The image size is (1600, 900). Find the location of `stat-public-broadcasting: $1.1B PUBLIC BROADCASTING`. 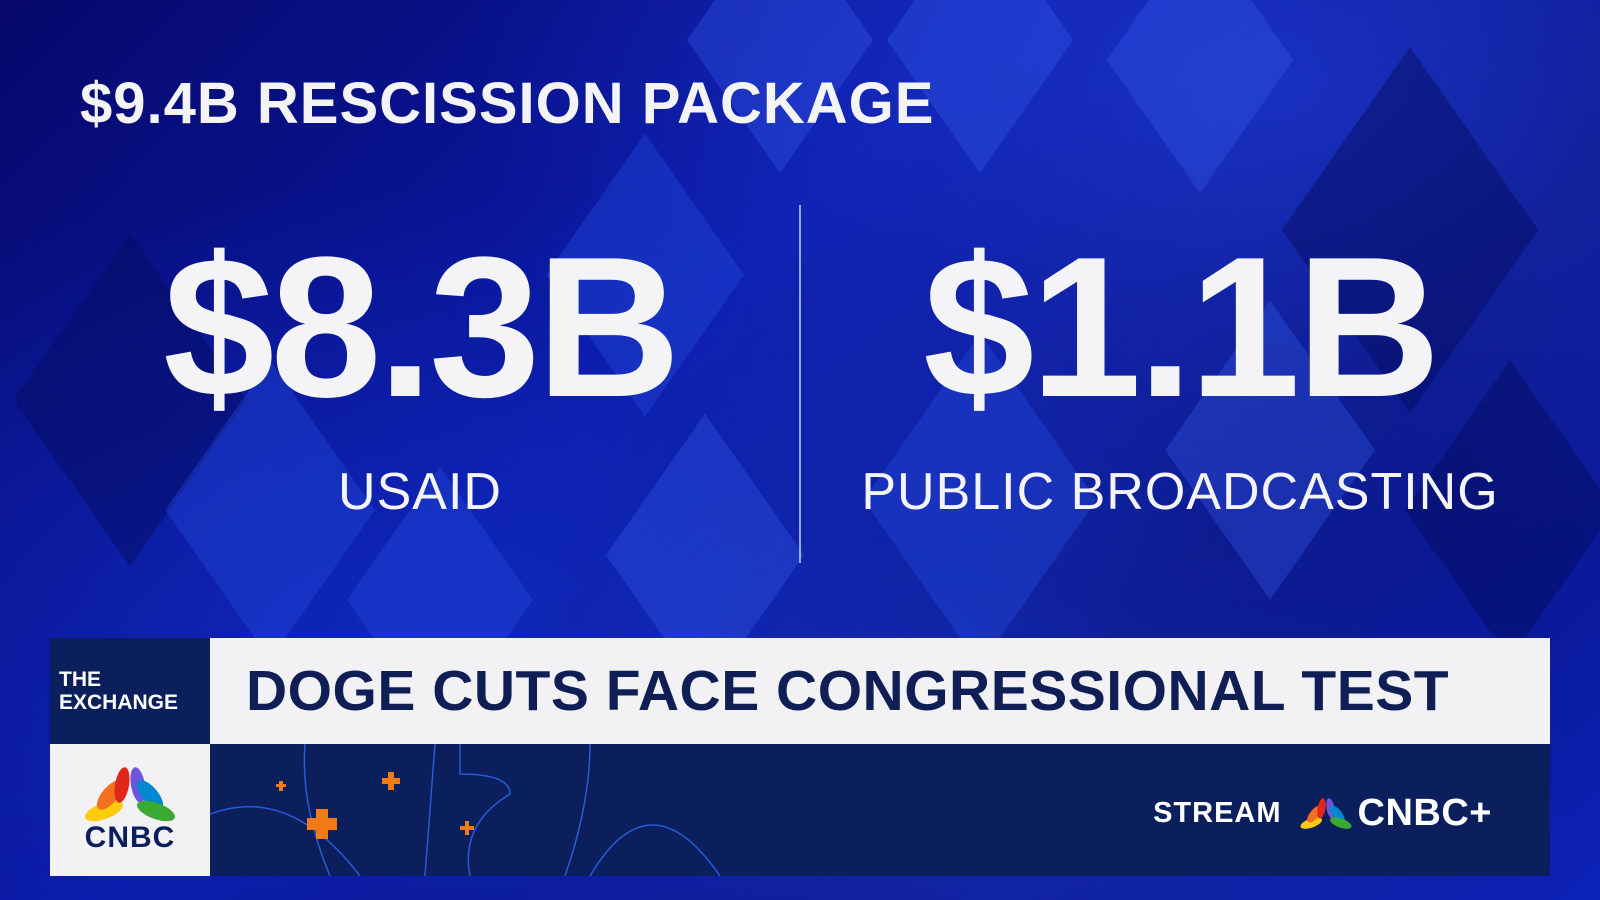

stat-public-broadcasting: $1.1B PUBLIC BROADCASTING is located at coordinates (1180, 375).